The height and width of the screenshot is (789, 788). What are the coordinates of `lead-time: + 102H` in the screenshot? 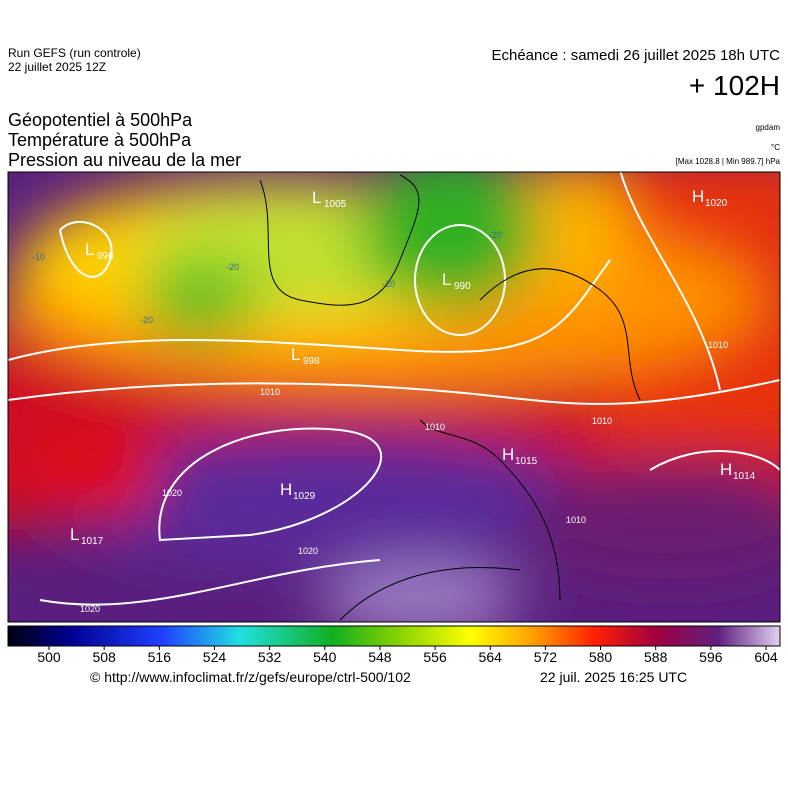 It's located at (734, 85).